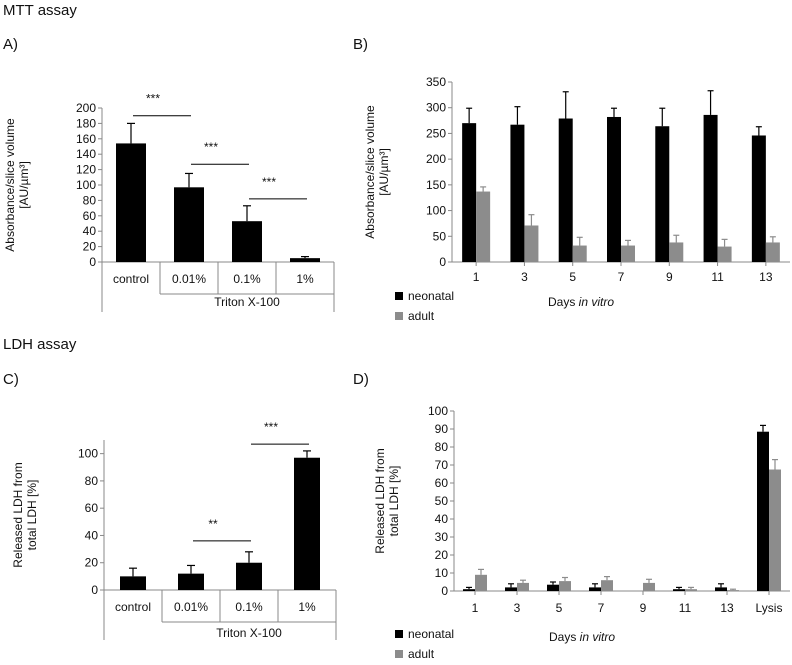 The image size is (792, 665). Describe the element at coordinates (133, 607) in the screenshot. I see `panel-c-x-tick-label: control` at that location.